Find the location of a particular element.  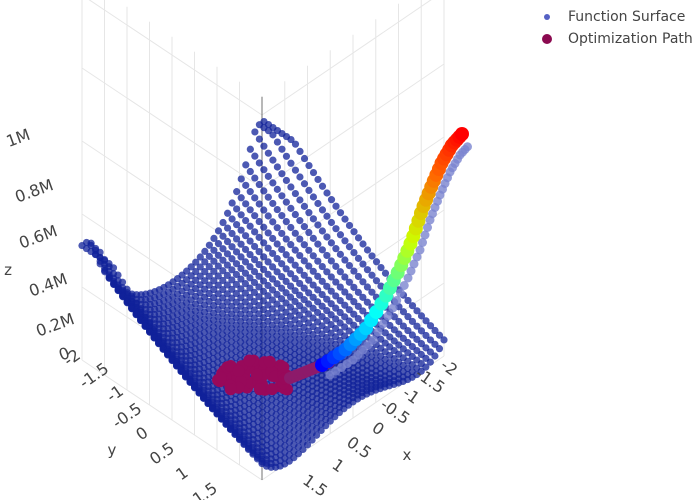

z-tick-label: 0.6M is located at coordinates (37, 236).